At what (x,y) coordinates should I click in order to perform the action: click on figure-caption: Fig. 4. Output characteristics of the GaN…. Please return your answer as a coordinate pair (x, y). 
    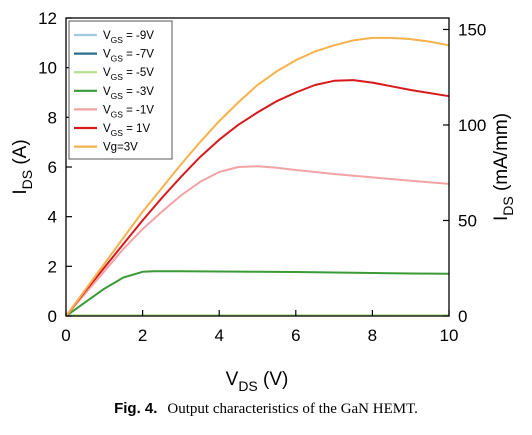
    Looking at the image, I should click on (266, 409).